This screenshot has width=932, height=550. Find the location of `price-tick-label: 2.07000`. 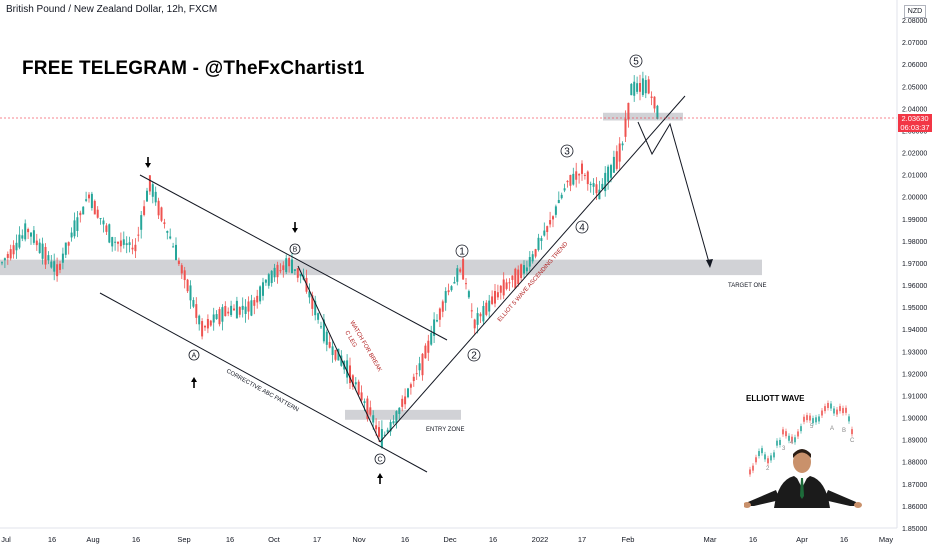

price-tick-label: 2.07000 is located at coordinates (914, 43).